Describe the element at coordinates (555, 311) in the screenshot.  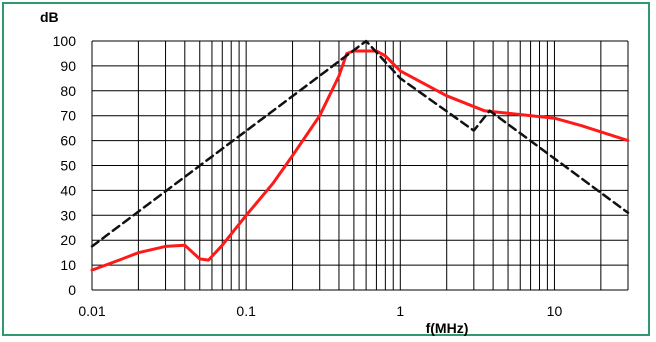
I see `x-tick-label: 10` at that location.